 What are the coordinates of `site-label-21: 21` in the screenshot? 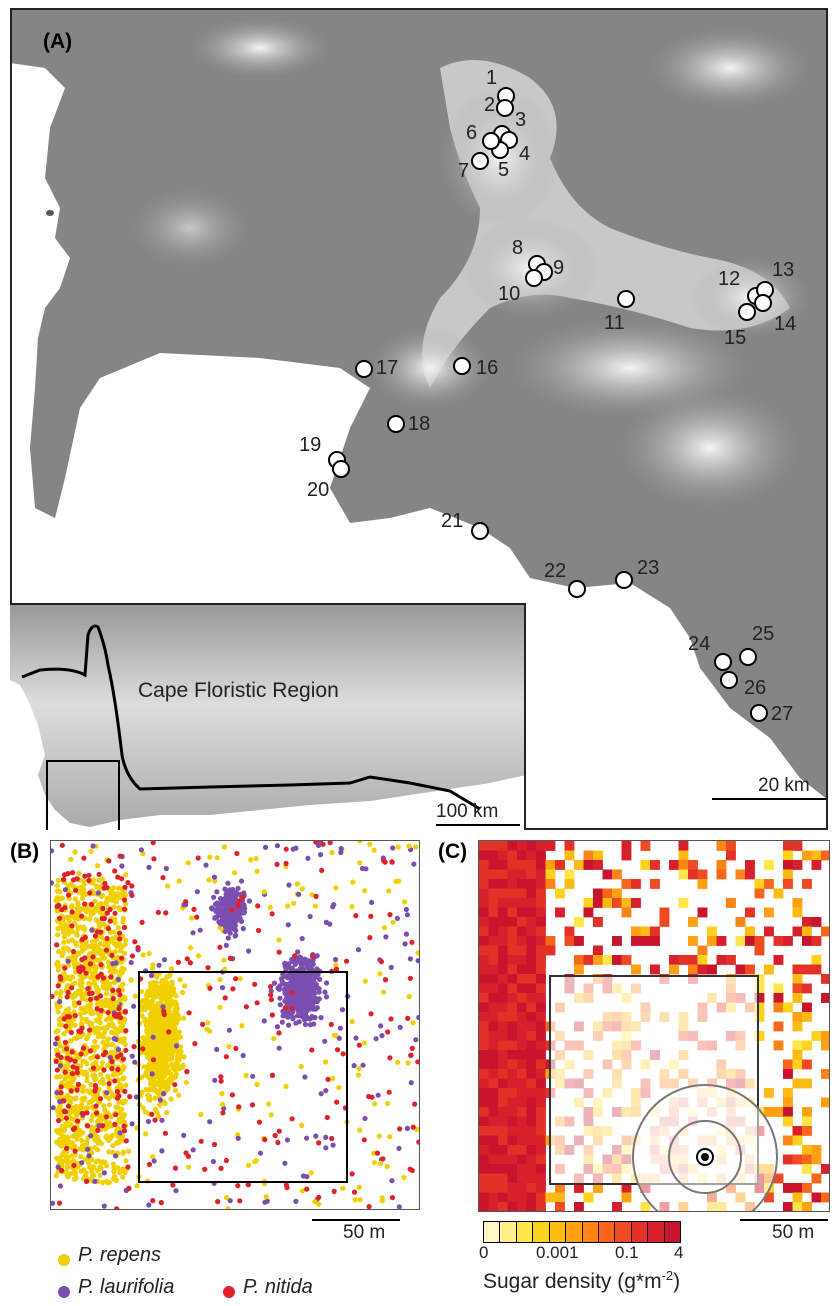 It's located at (452, 521).